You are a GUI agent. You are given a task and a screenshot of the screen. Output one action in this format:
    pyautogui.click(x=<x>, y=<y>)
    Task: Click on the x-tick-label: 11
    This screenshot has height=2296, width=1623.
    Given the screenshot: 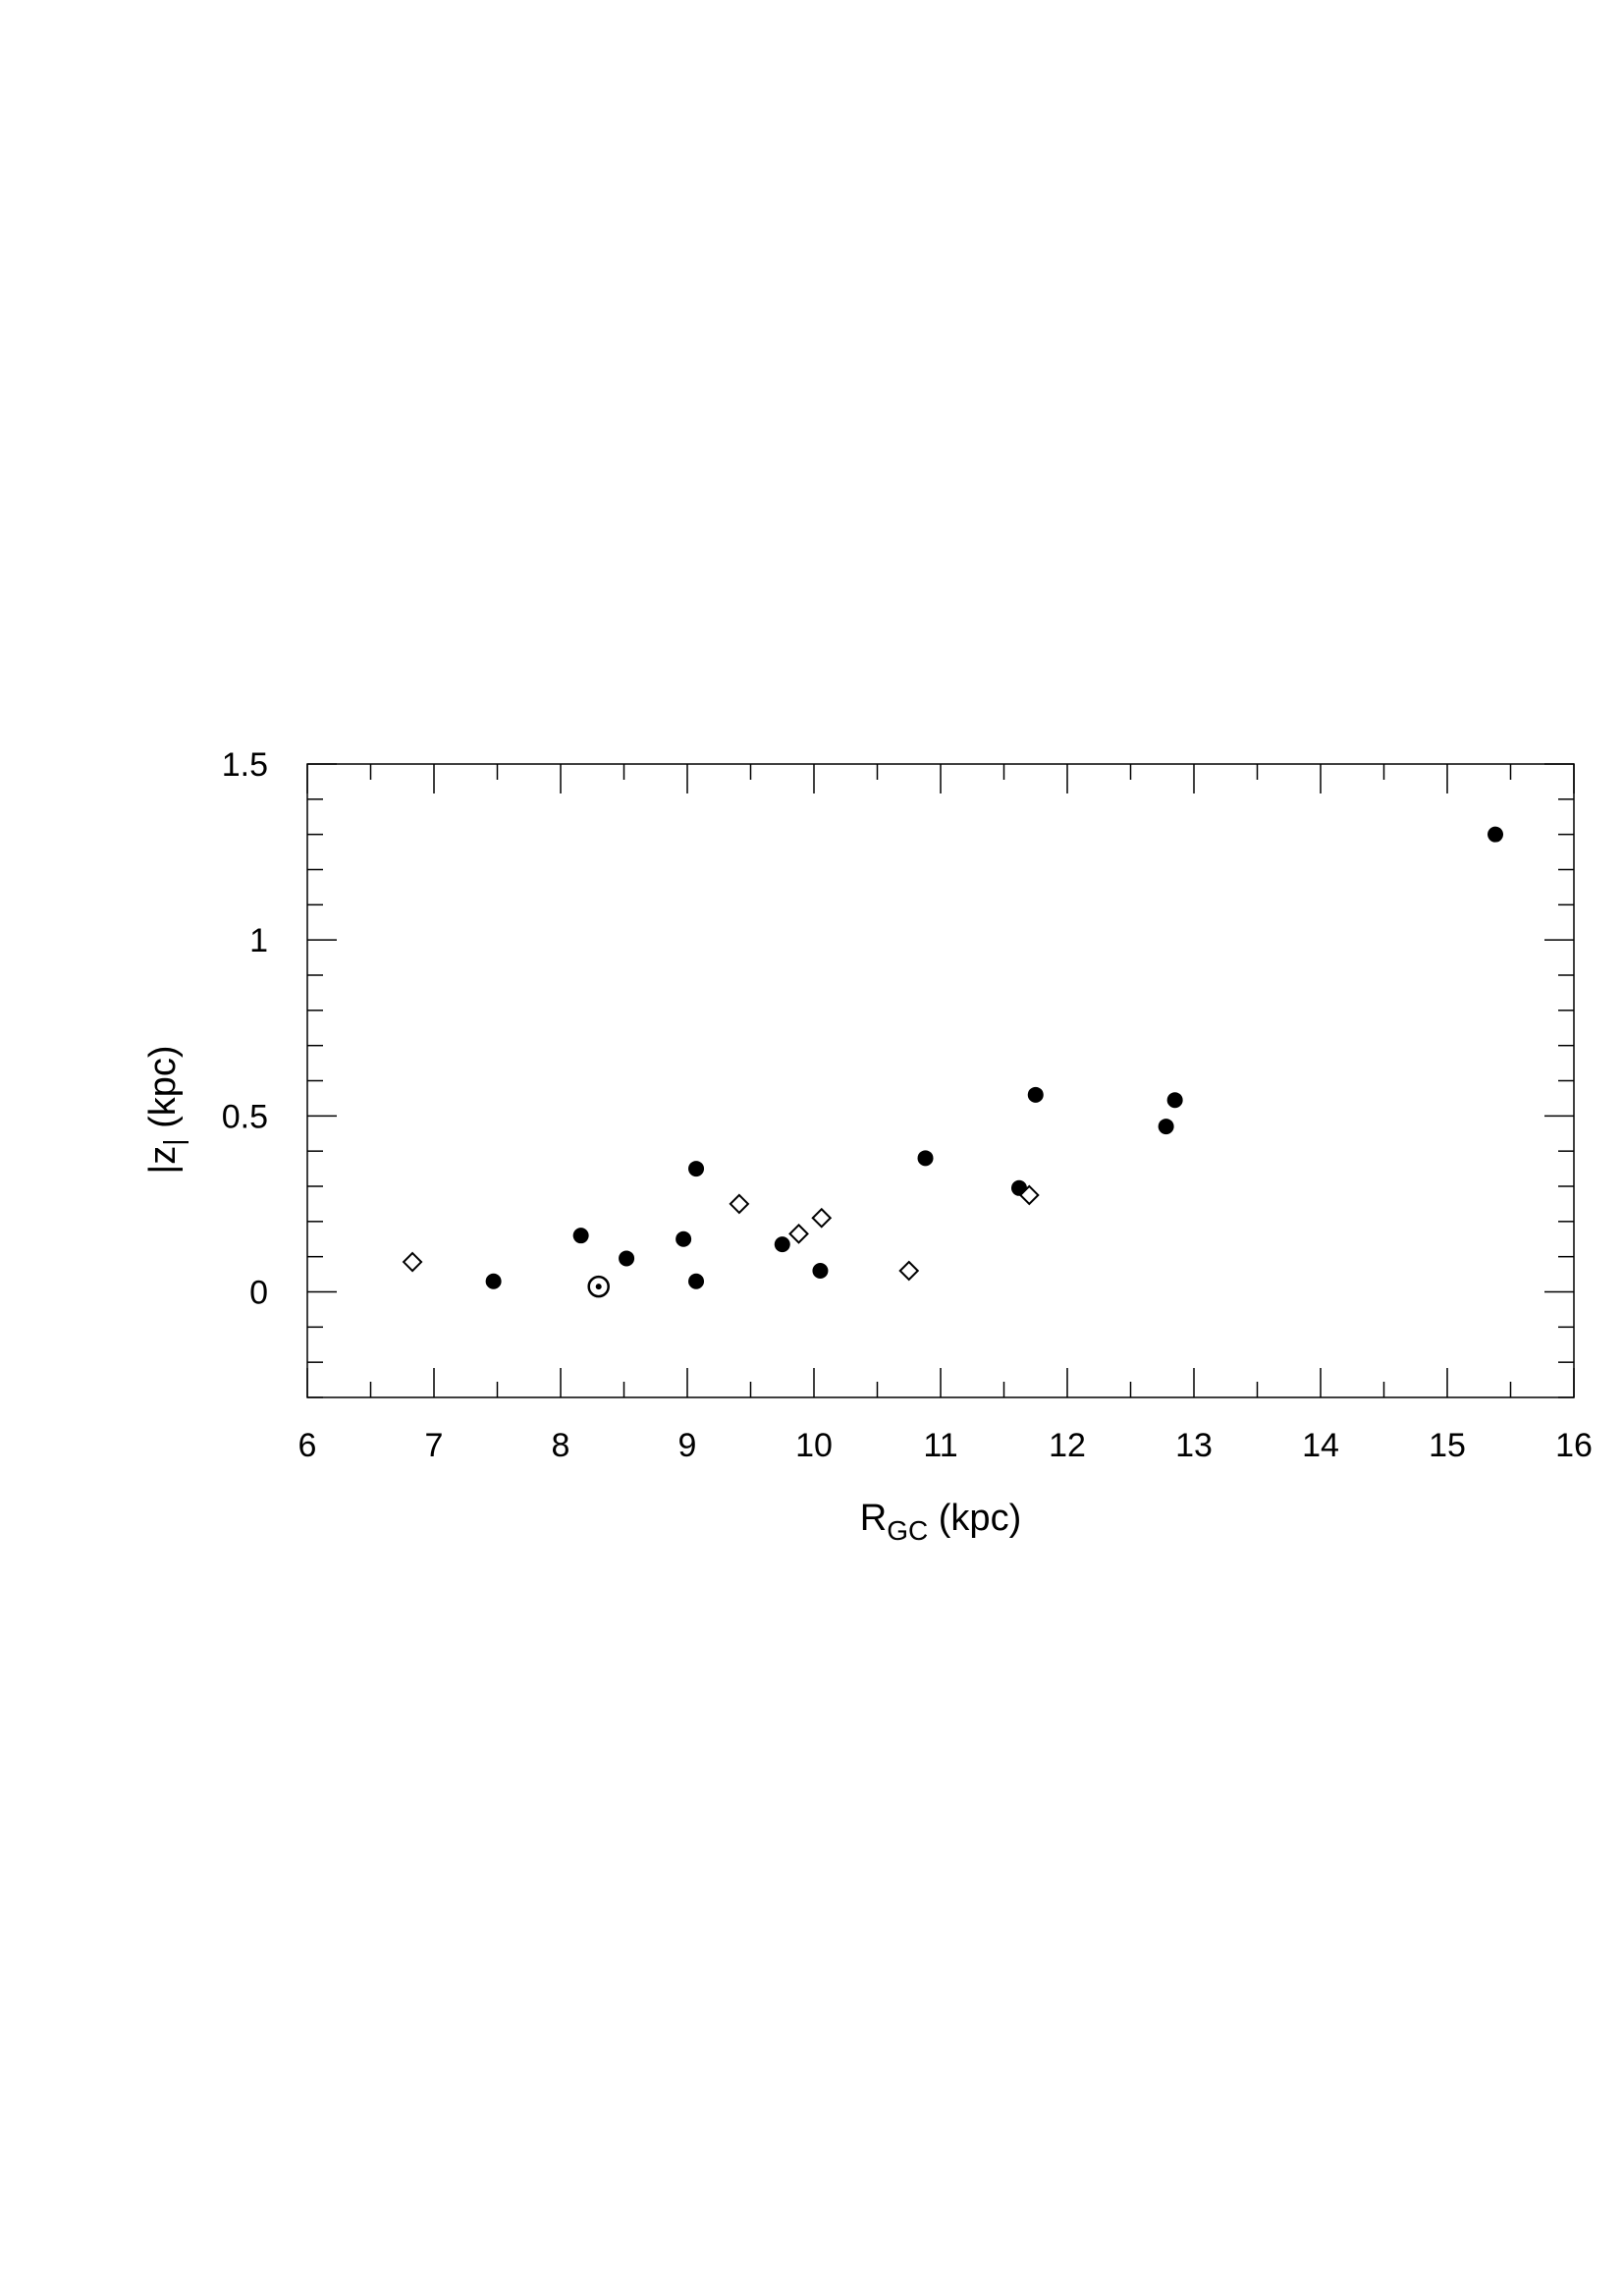 What is the action you would take?
    pyautogui.click(x=940, y=1445)
    